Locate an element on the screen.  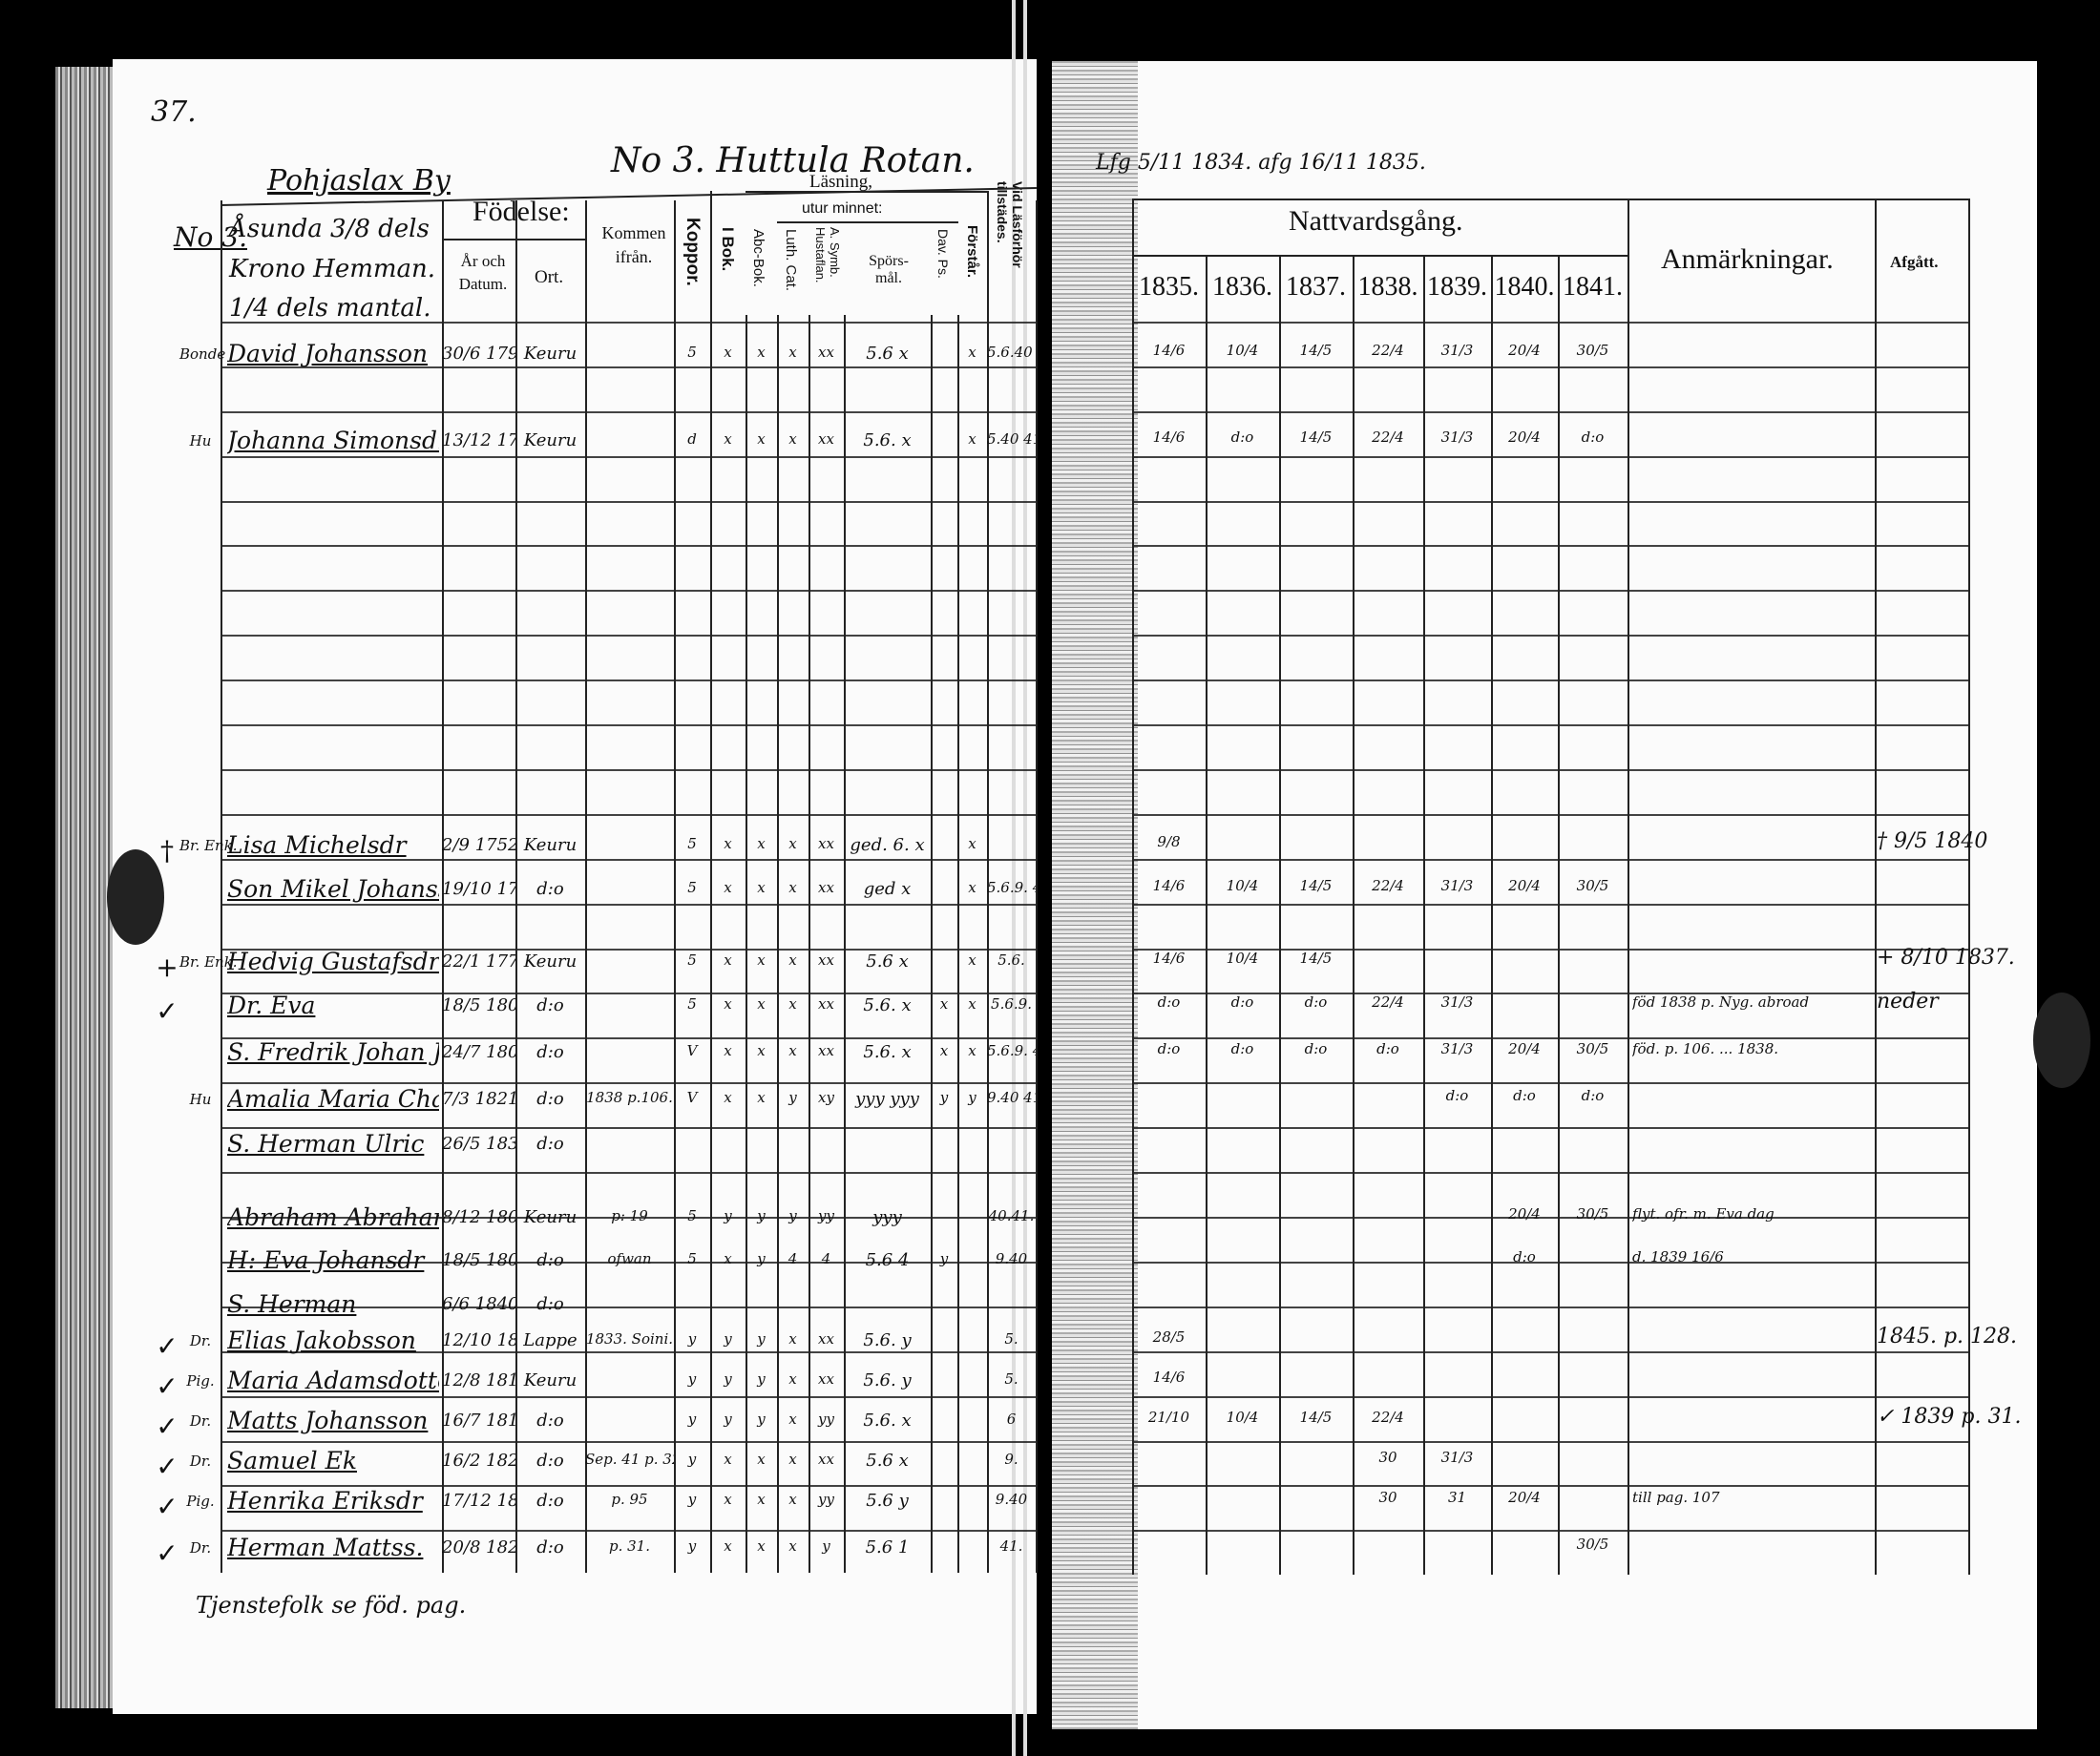
row-title: Dr. is located at coordinates (201, 1461).